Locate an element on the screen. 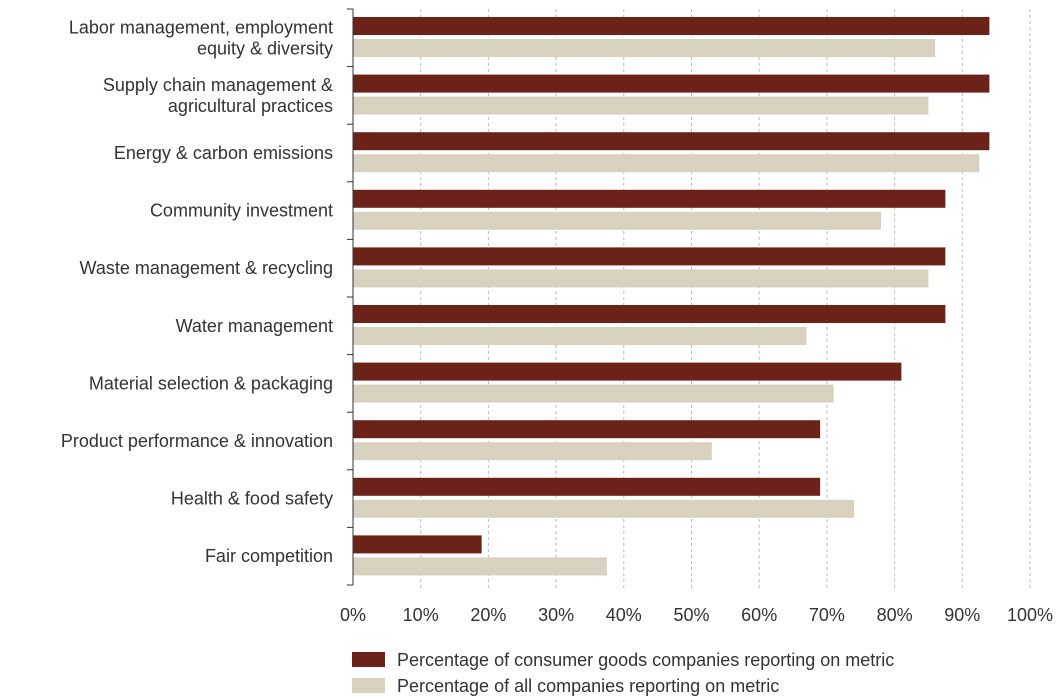  category-label: Material selection & packaging is located at coordinates (211, 383).